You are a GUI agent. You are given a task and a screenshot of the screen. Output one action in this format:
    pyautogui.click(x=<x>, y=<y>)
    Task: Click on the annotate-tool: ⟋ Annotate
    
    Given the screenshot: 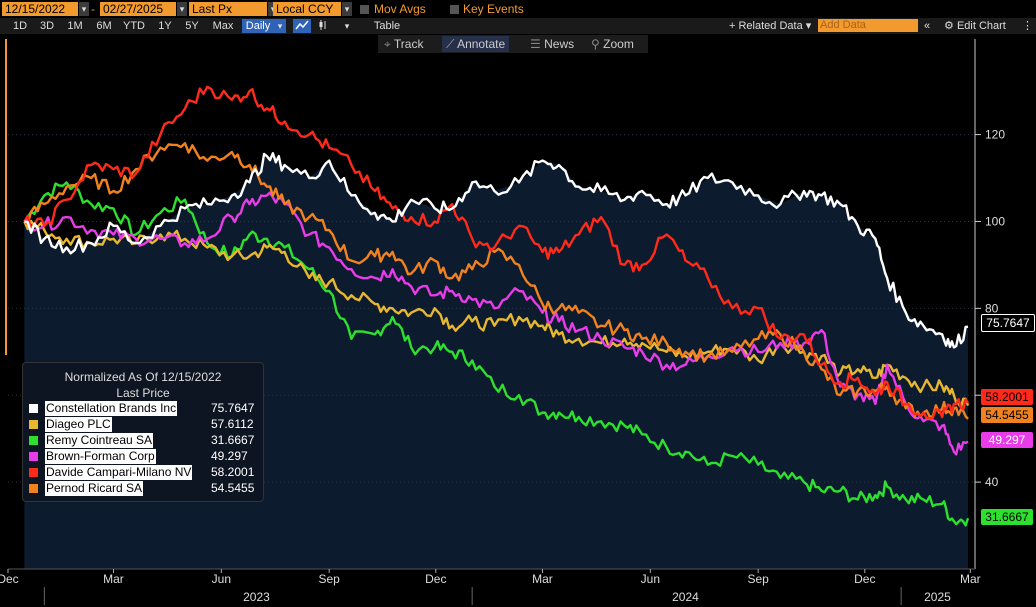 What is the action you would take?
    pyautogui.click(x=476, y=44)
    